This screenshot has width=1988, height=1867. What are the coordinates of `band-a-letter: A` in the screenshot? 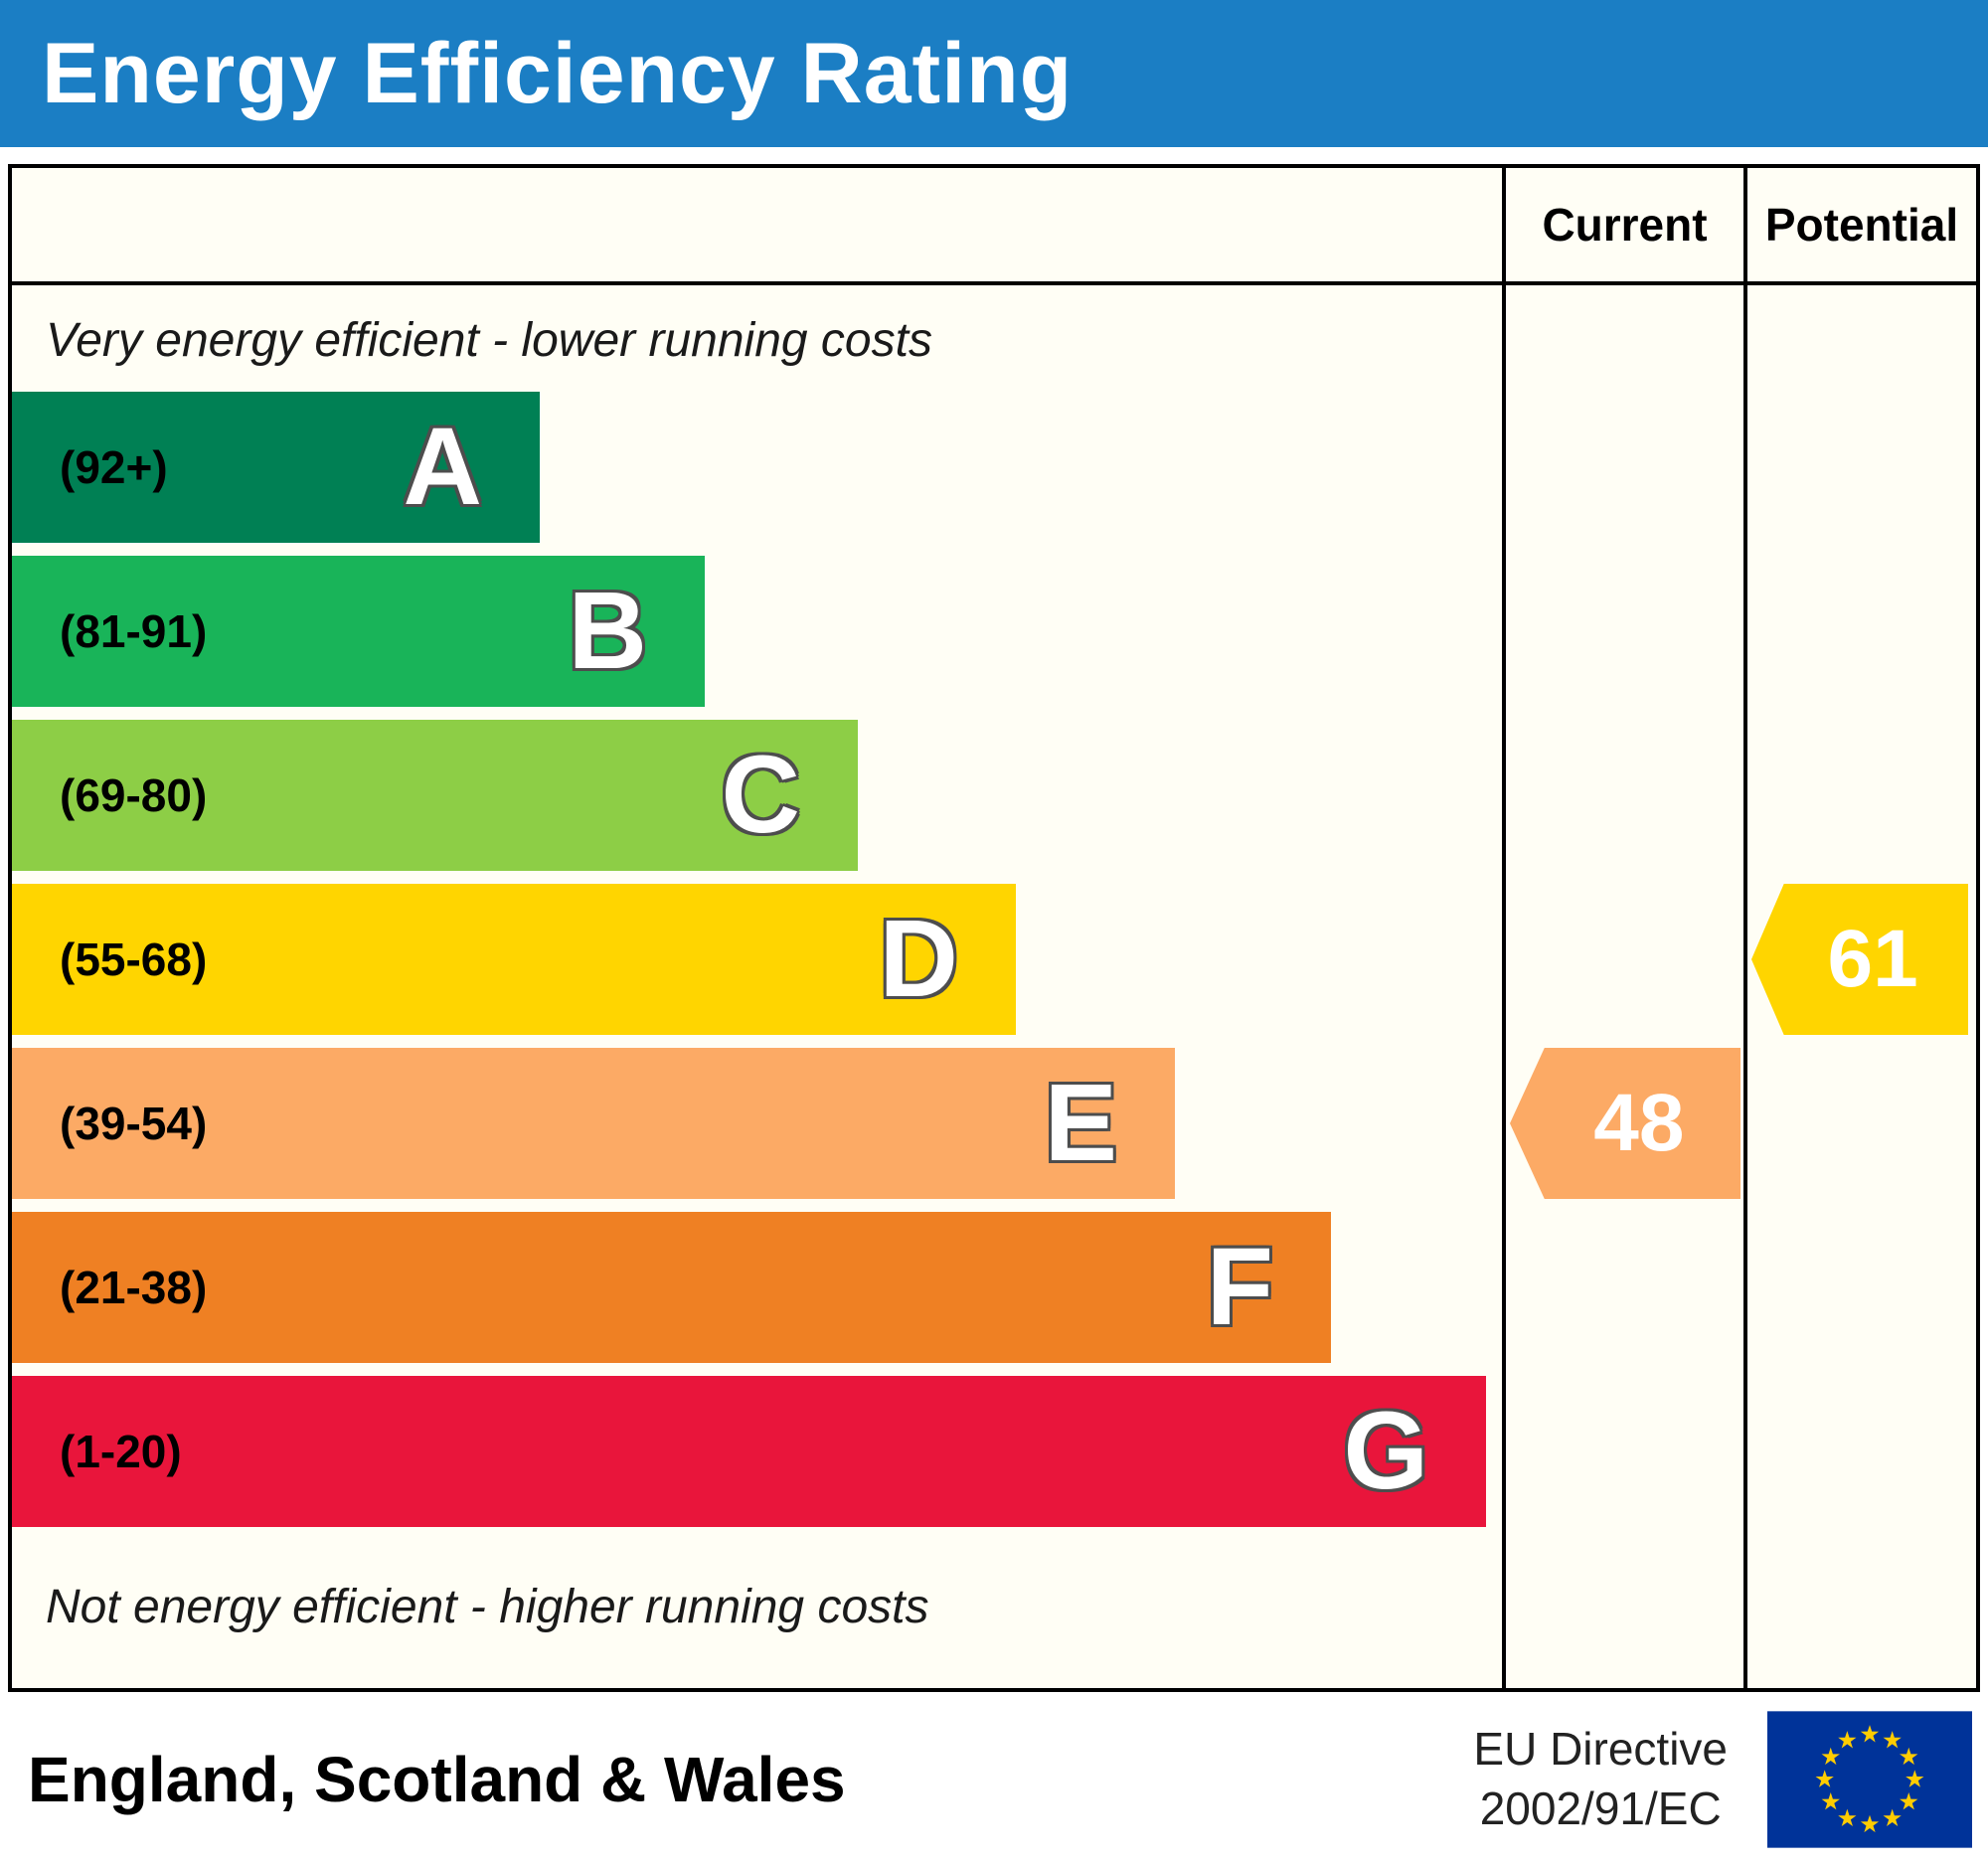 It's located at (442, 467).